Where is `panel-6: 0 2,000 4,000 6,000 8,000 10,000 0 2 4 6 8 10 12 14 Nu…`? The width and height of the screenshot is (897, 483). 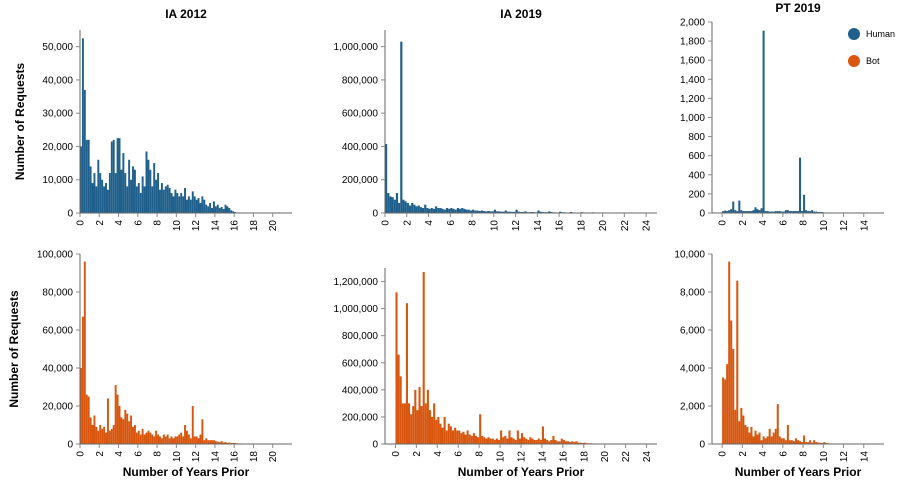
panel-6: 0 2,000 4,000 6,000 8,000 10,000 0 2 4 6 8 10 12 14 Nu… is located at coordinates (779, 364).